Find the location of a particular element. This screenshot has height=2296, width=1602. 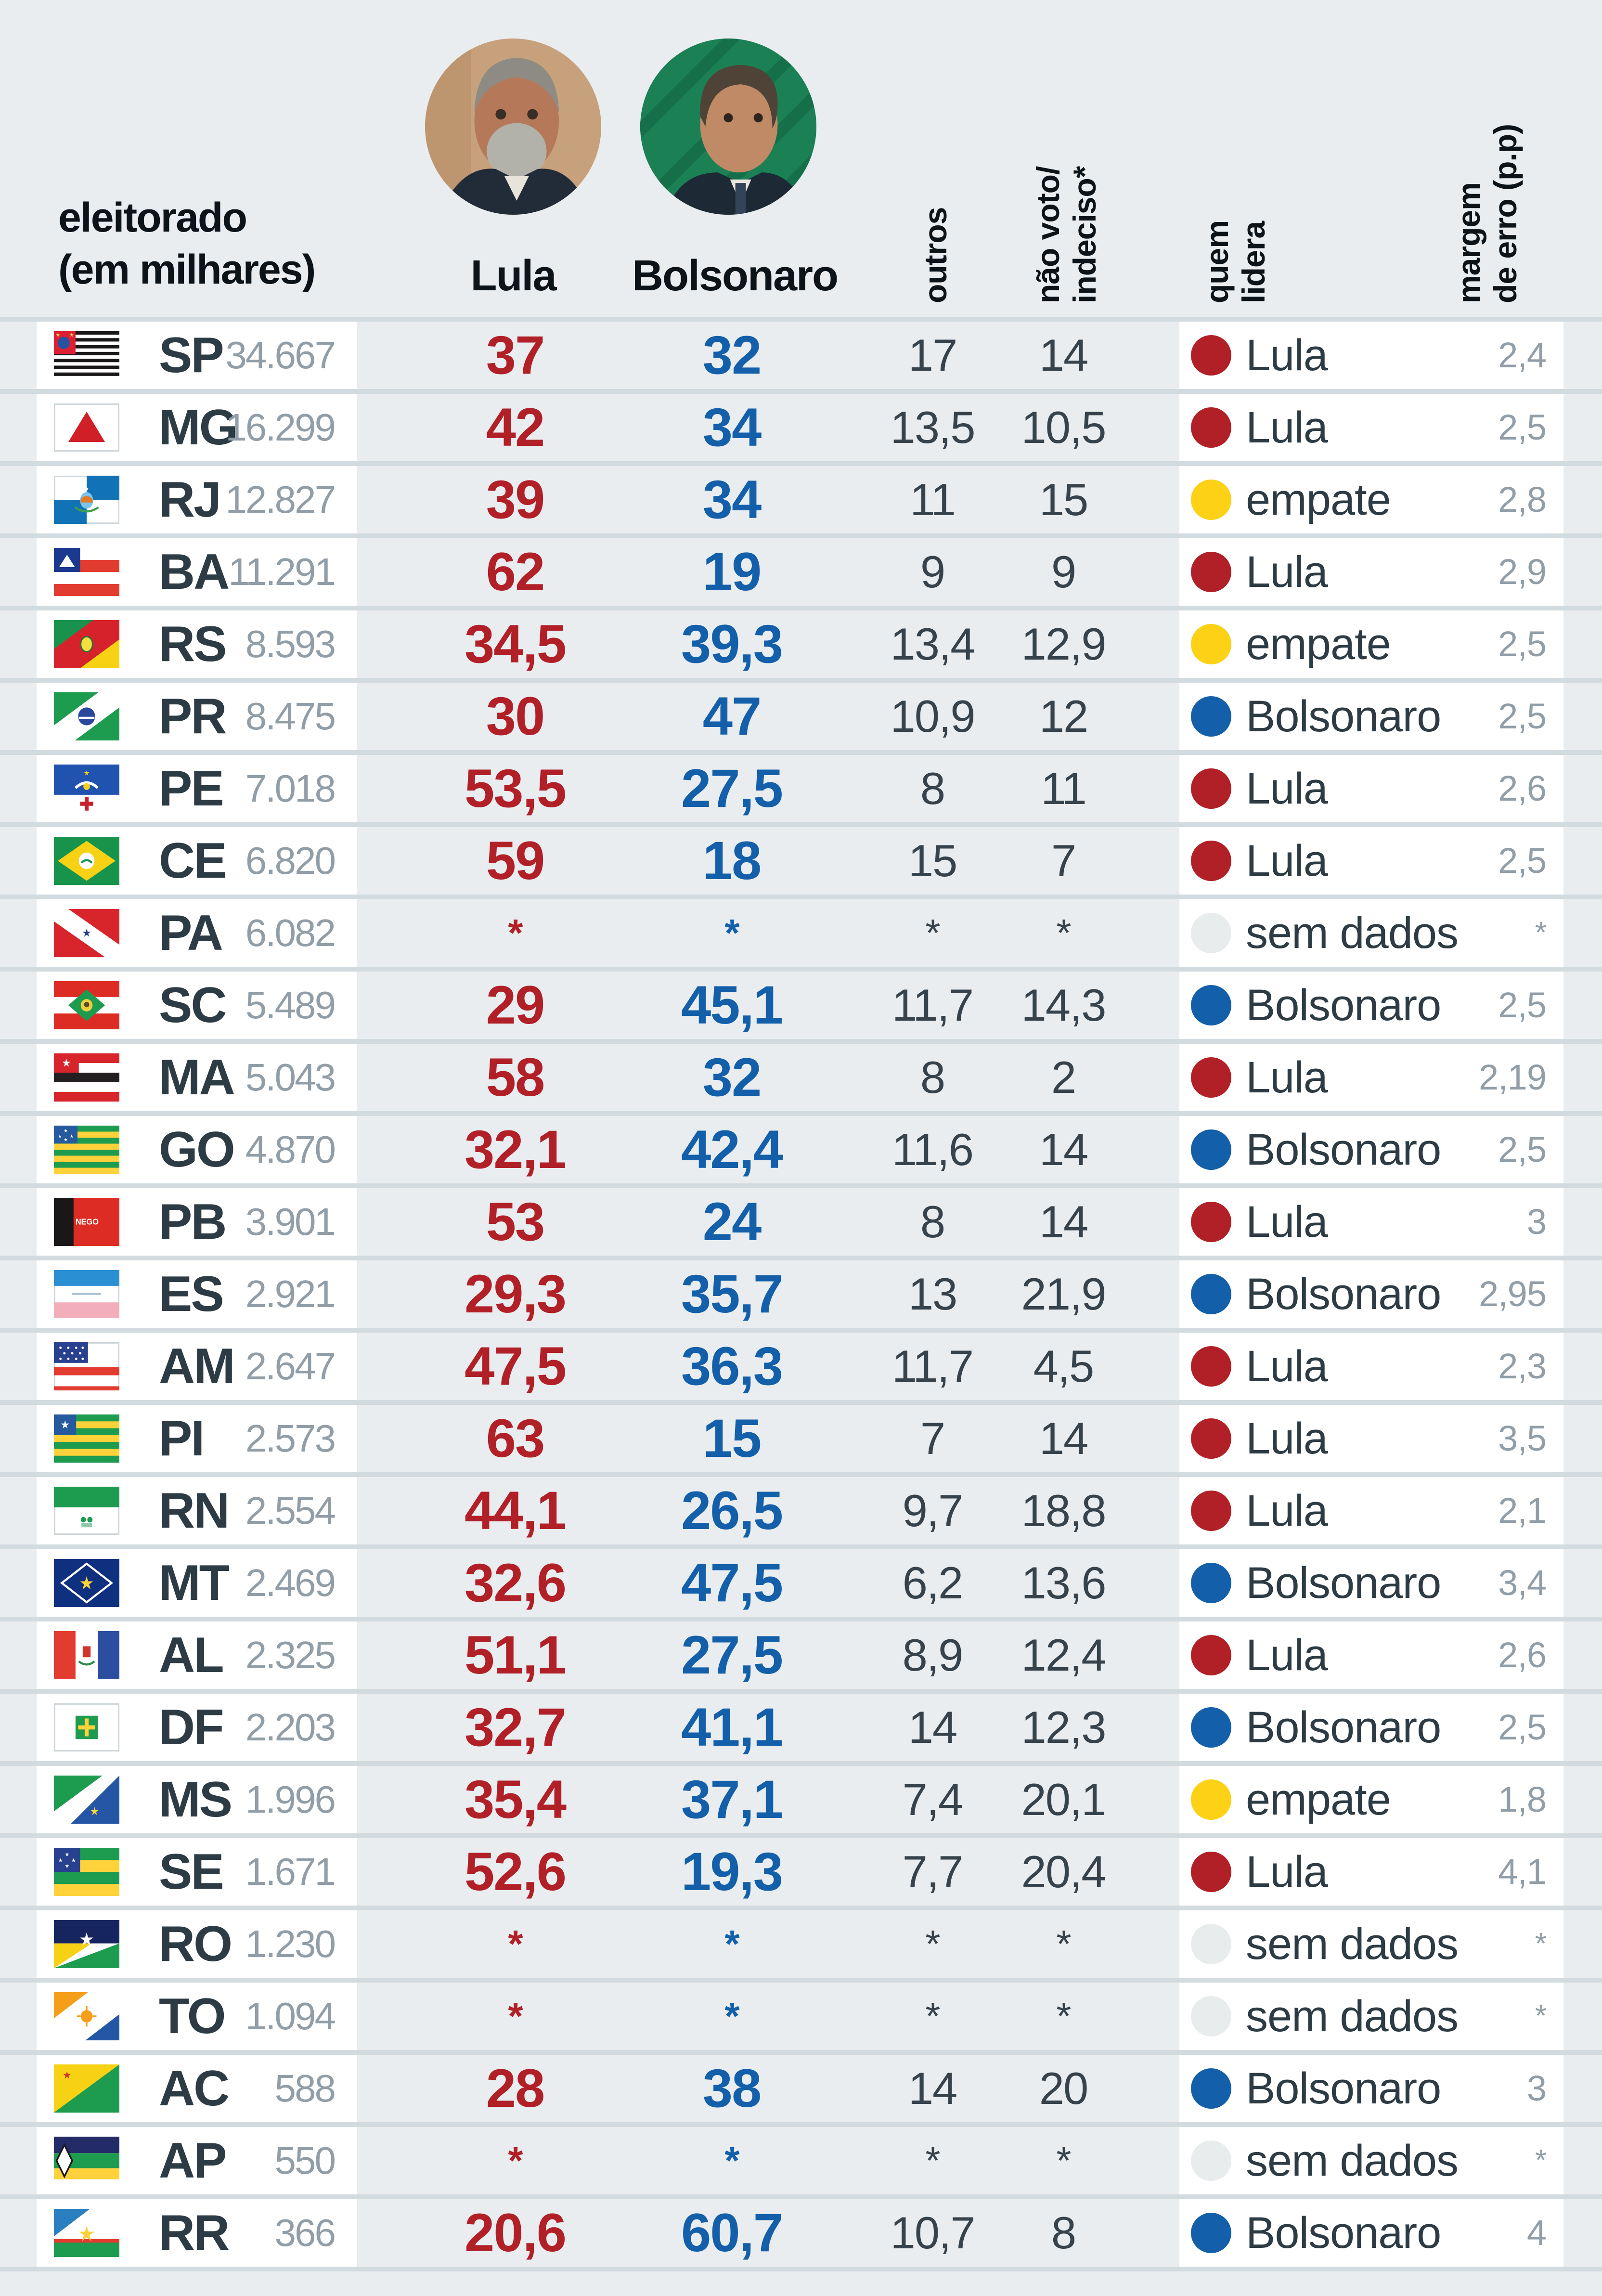

state-code: SP is located at coordinates (192, 355).